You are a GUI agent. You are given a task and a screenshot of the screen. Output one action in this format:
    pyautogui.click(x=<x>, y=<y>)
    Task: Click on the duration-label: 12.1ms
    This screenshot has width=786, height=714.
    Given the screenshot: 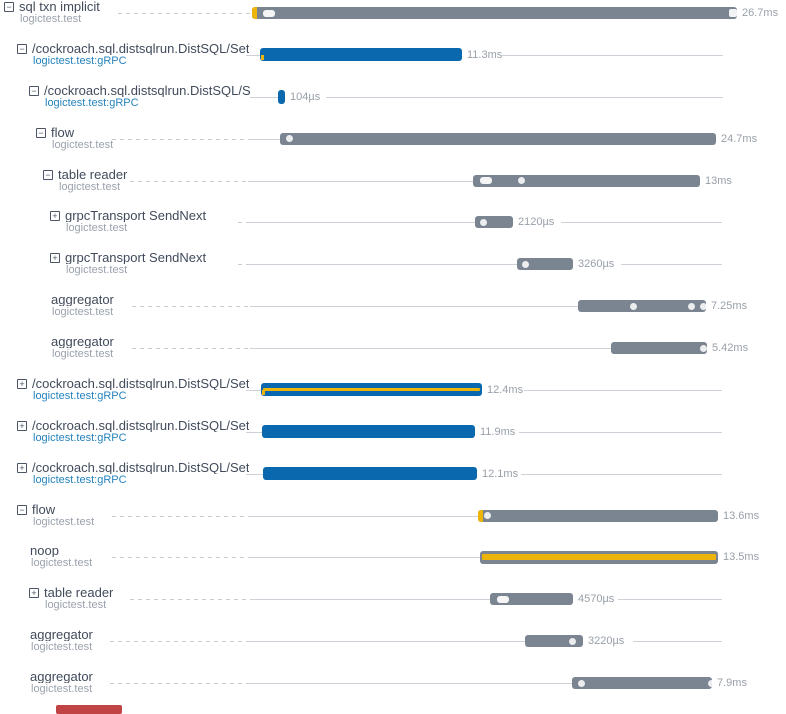 What is the action you would take?
    pyautogui.click(x=500, y=473)
    